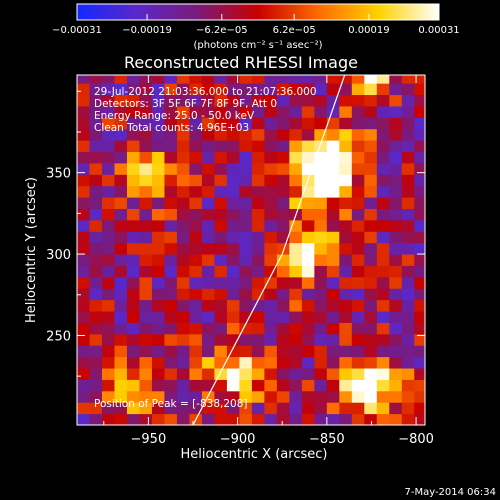 The image size is (500, 500). What do you see at coordinates (450, 492) in the screenshot?
I see `footer-date: 7-May-2014 06:34` at bounding box center [450, 492].